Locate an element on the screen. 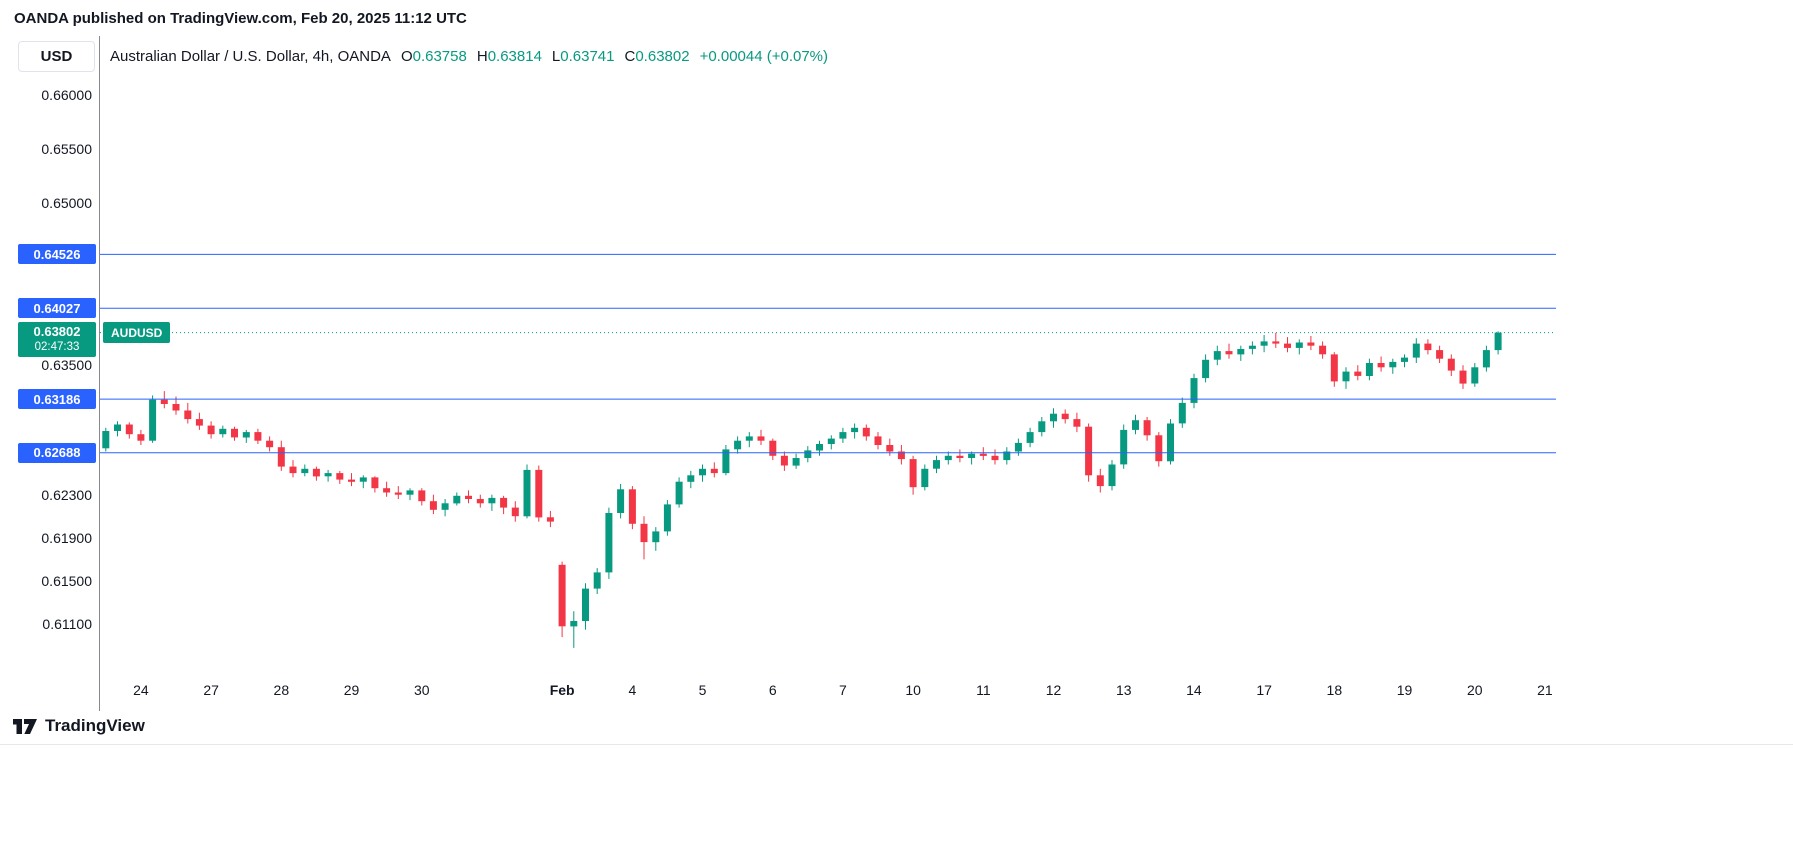 The height and width of the screenshot is (861, 1793). price-tick-label: 0.61100 is located at coordinates (67, 624).